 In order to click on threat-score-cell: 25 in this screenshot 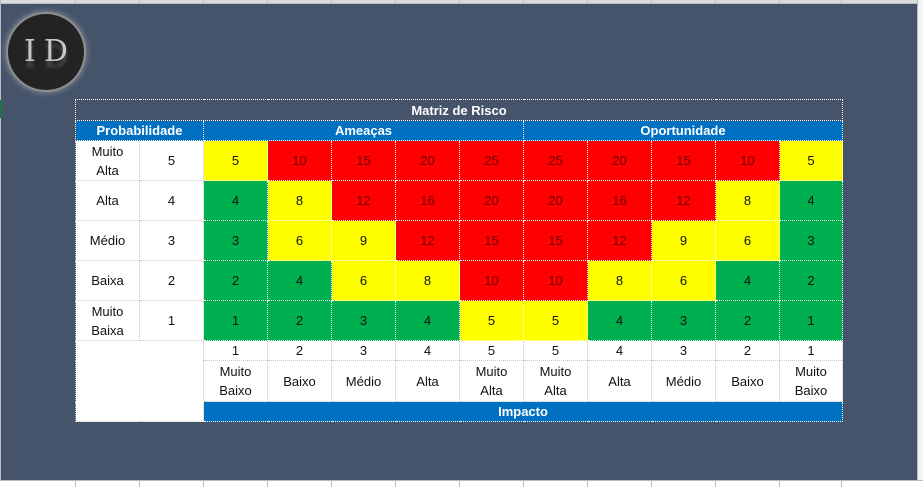, I will do `click(491, 160)`.